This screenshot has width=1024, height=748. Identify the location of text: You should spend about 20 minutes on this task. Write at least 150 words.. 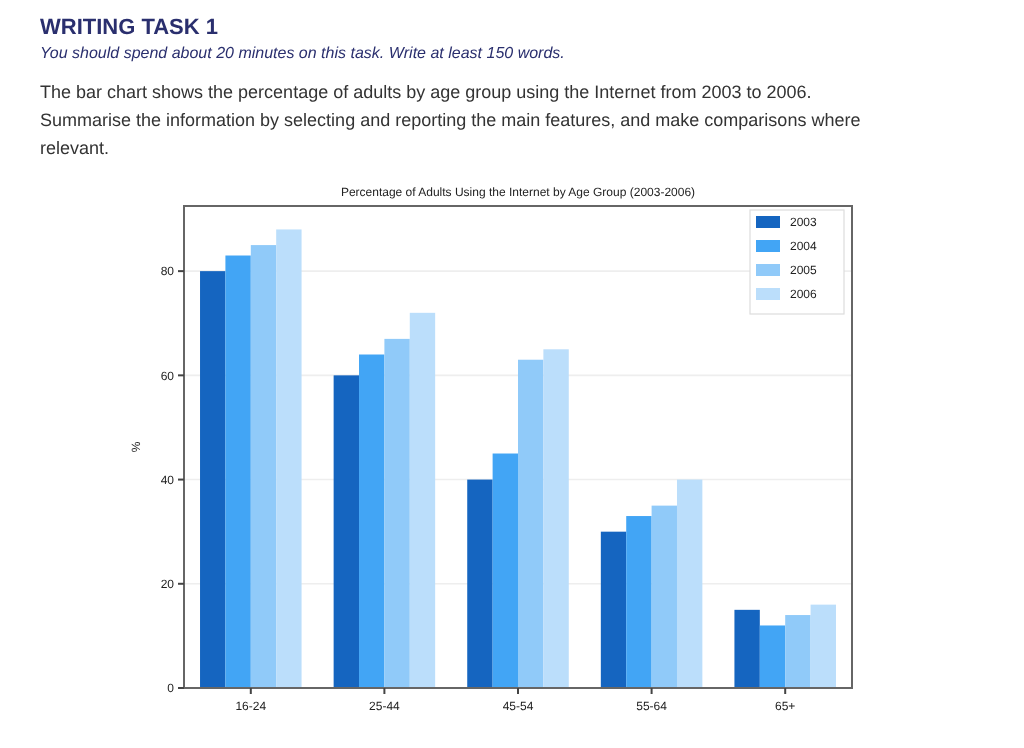
(302, 53).